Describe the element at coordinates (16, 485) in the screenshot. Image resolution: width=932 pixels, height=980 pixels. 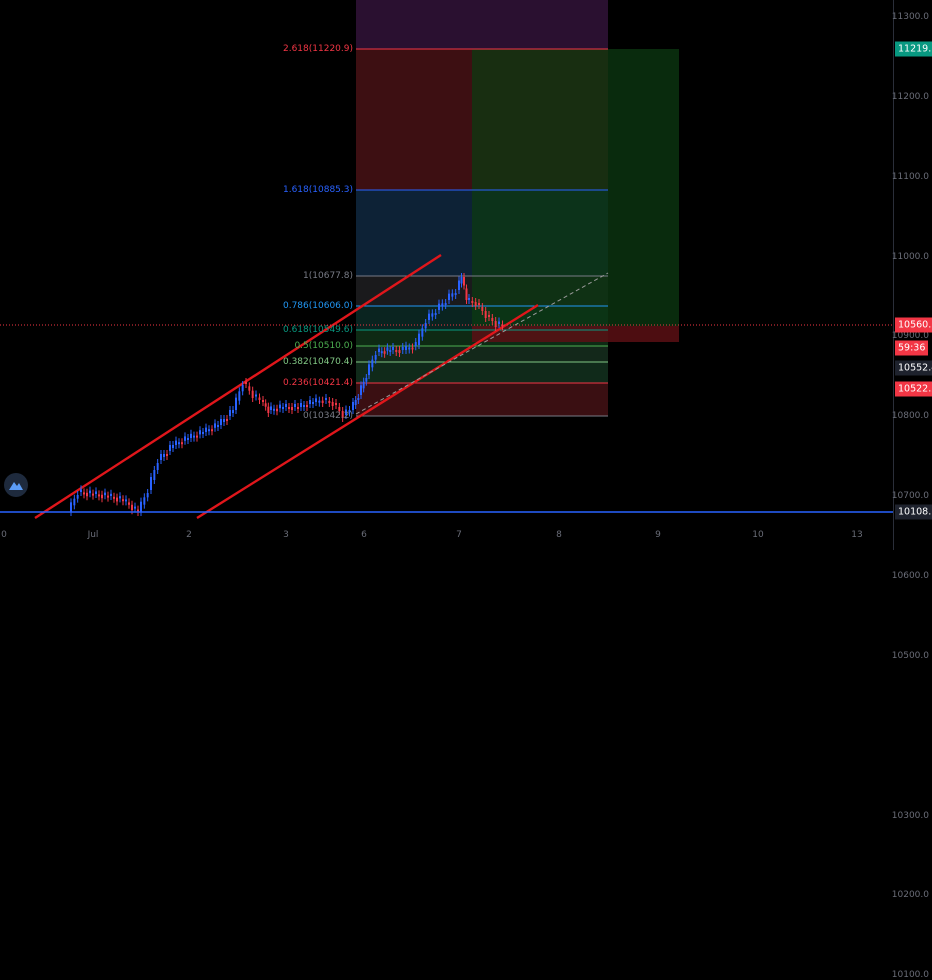
I see `tradingview-logo-icon` at that location.